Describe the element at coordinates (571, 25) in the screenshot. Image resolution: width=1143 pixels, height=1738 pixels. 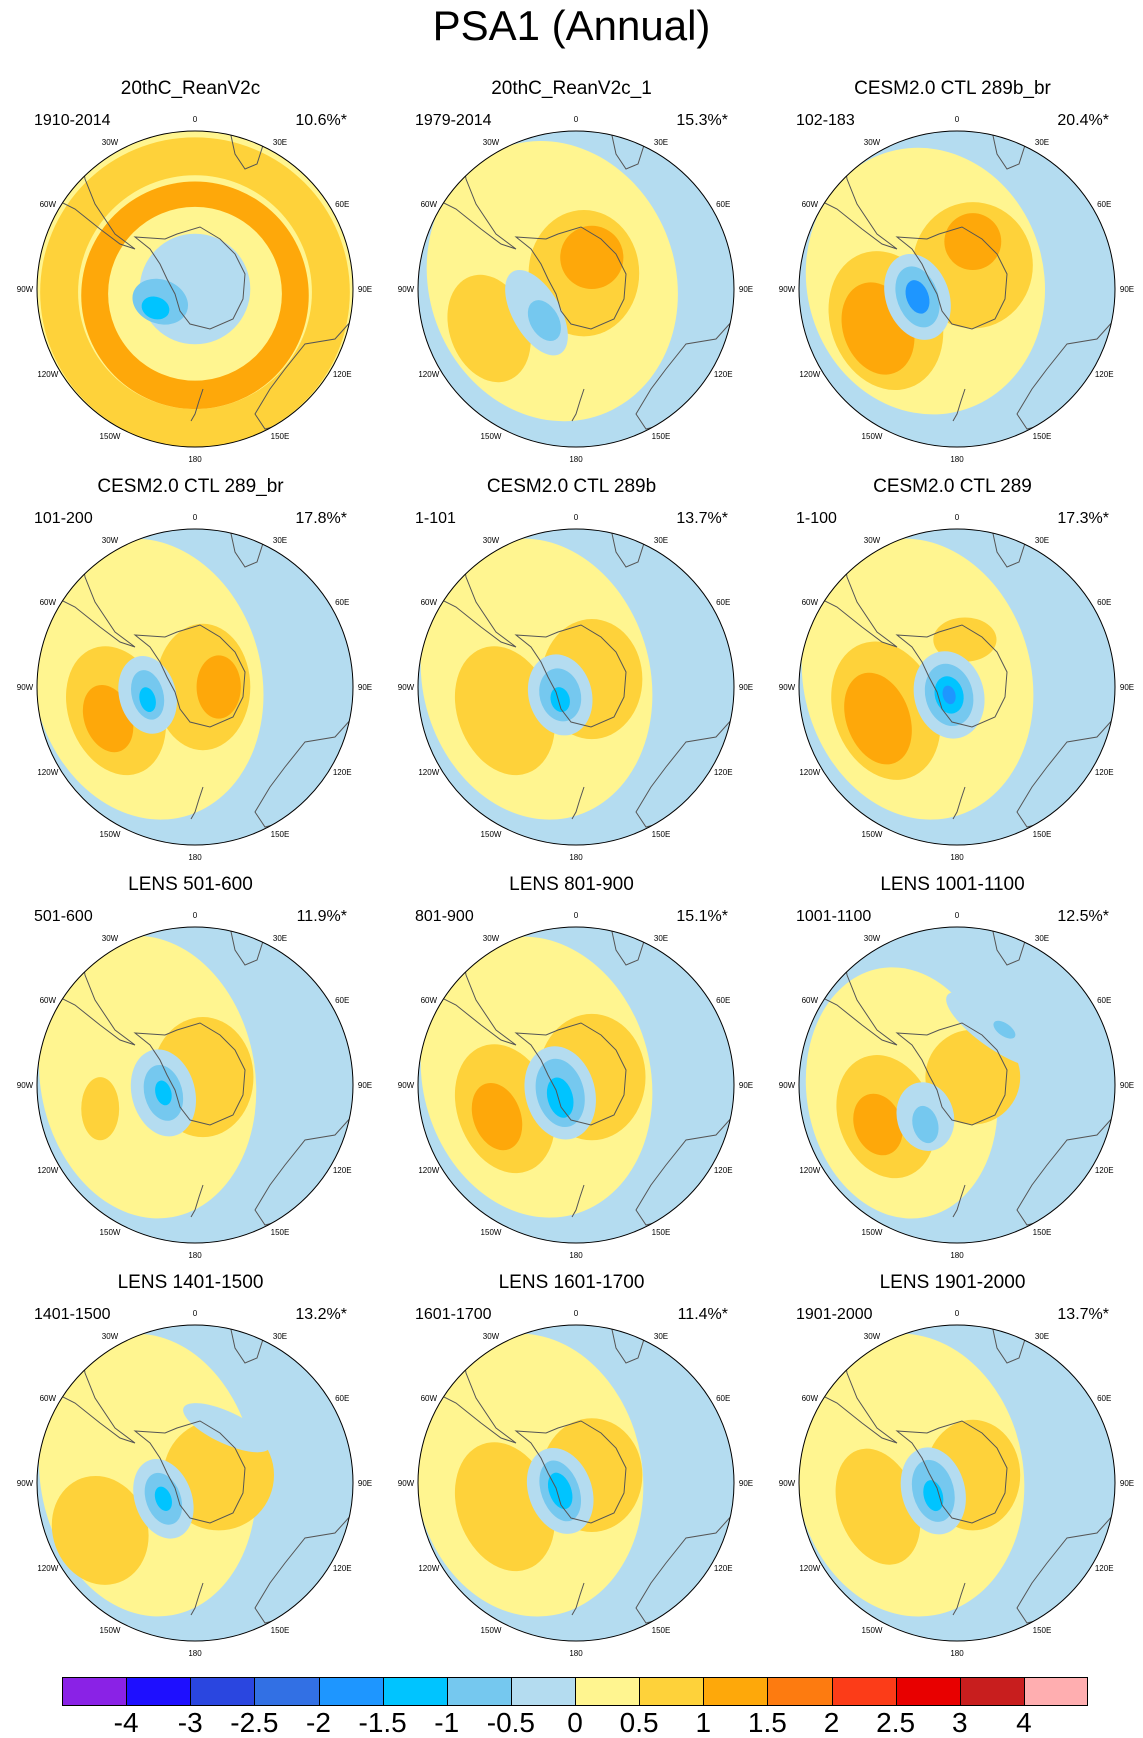
I see `figure-title: PSA1 (Annual)` at that location.